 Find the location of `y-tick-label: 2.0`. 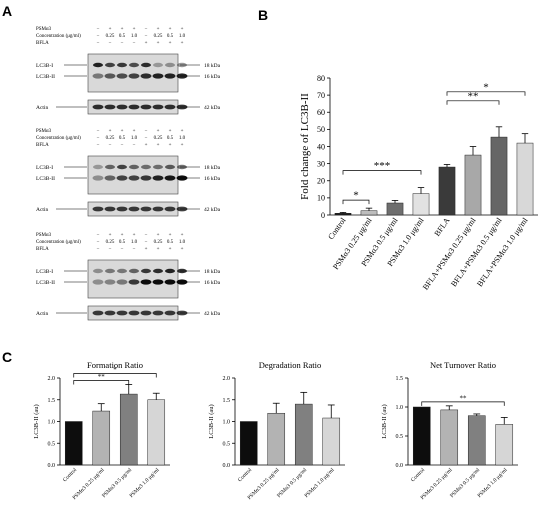

y-tick-label: 2.0 is located at coordinates (52, 379).